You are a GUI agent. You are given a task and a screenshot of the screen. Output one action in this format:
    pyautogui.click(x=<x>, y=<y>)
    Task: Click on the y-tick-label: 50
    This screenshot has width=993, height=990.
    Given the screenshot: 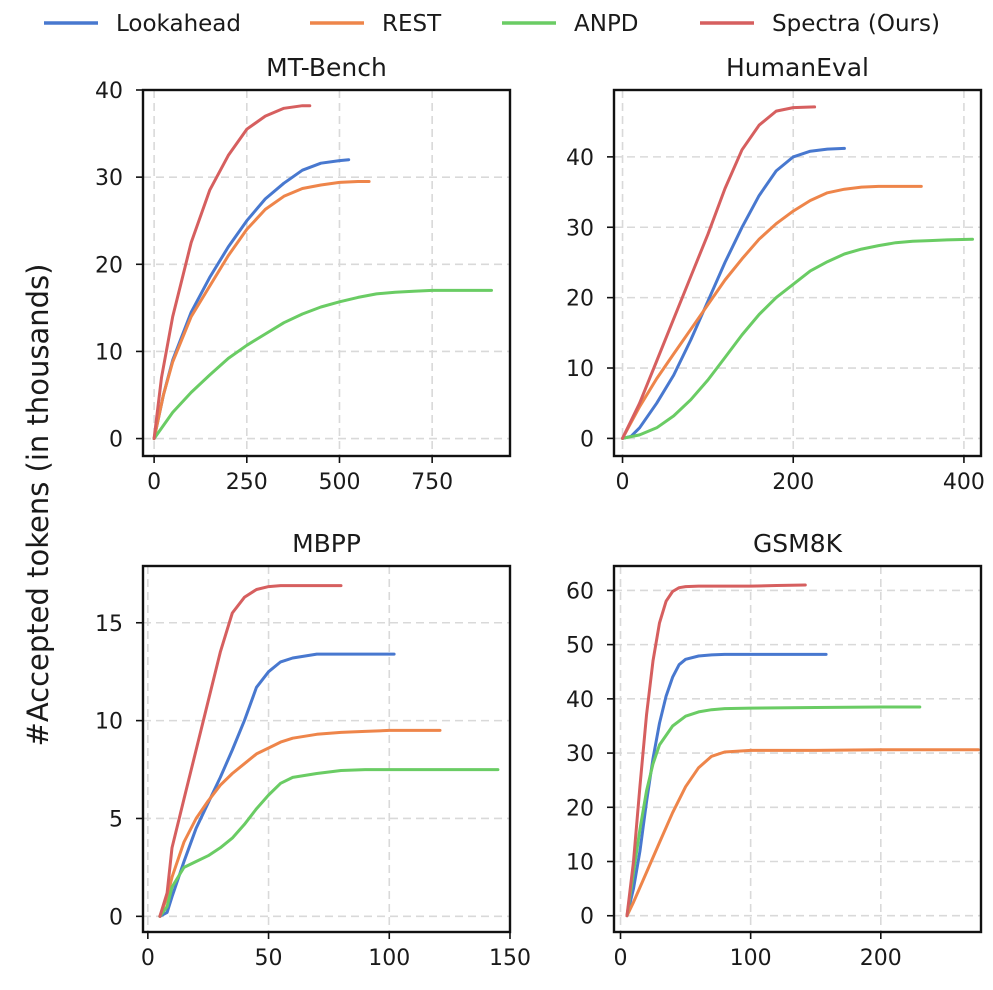 What is the action you would take?
    pyautogui.click(x=580, y=646)
    